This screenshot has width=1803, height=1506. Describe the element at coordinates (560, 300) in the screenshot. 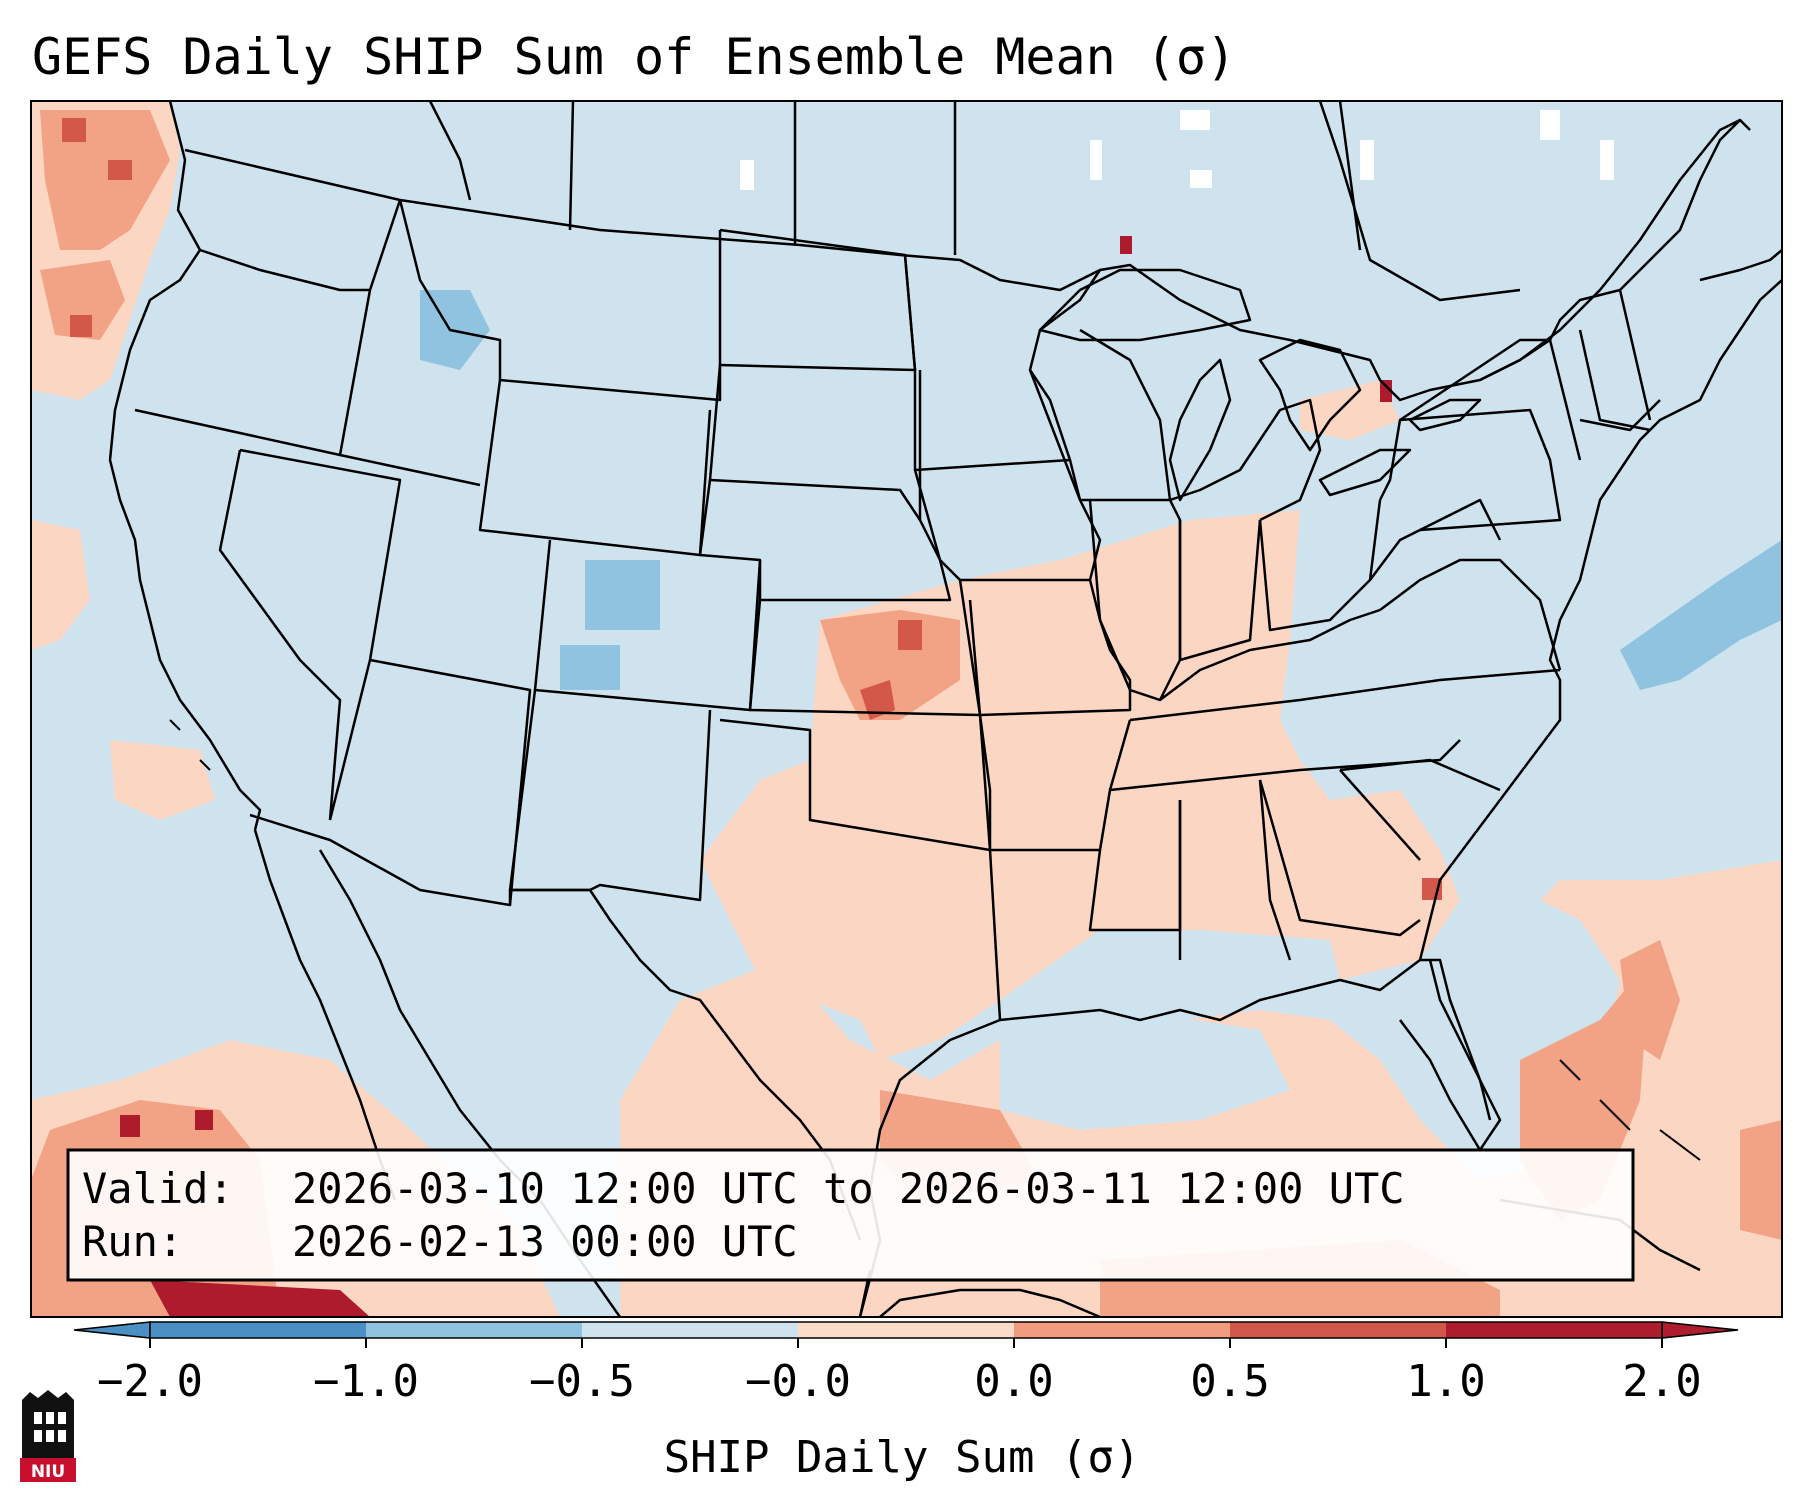

I see `state-line-mt` at that location.